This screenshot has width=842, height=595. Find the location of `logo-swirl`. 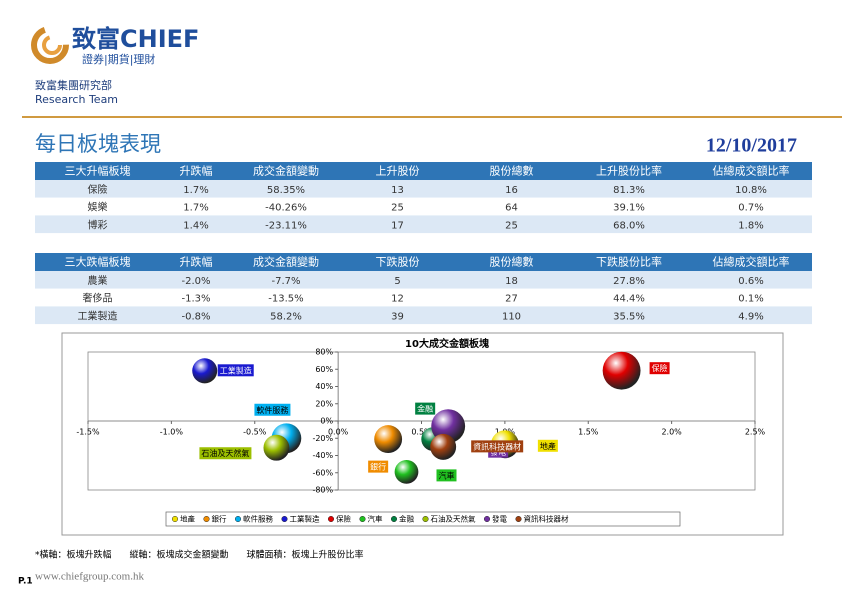

logo-swirl is located at coordinates (52, 45).